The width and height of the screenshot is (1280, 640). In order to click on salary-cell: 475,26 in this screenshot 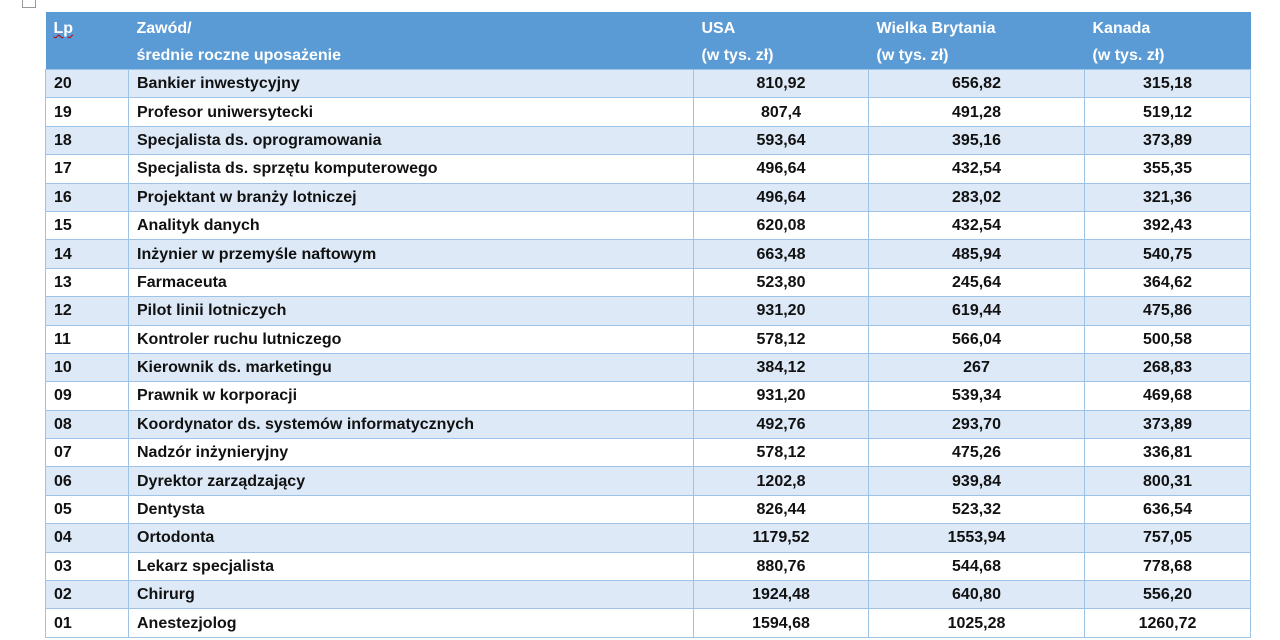, I will do `click(976, 453)`.